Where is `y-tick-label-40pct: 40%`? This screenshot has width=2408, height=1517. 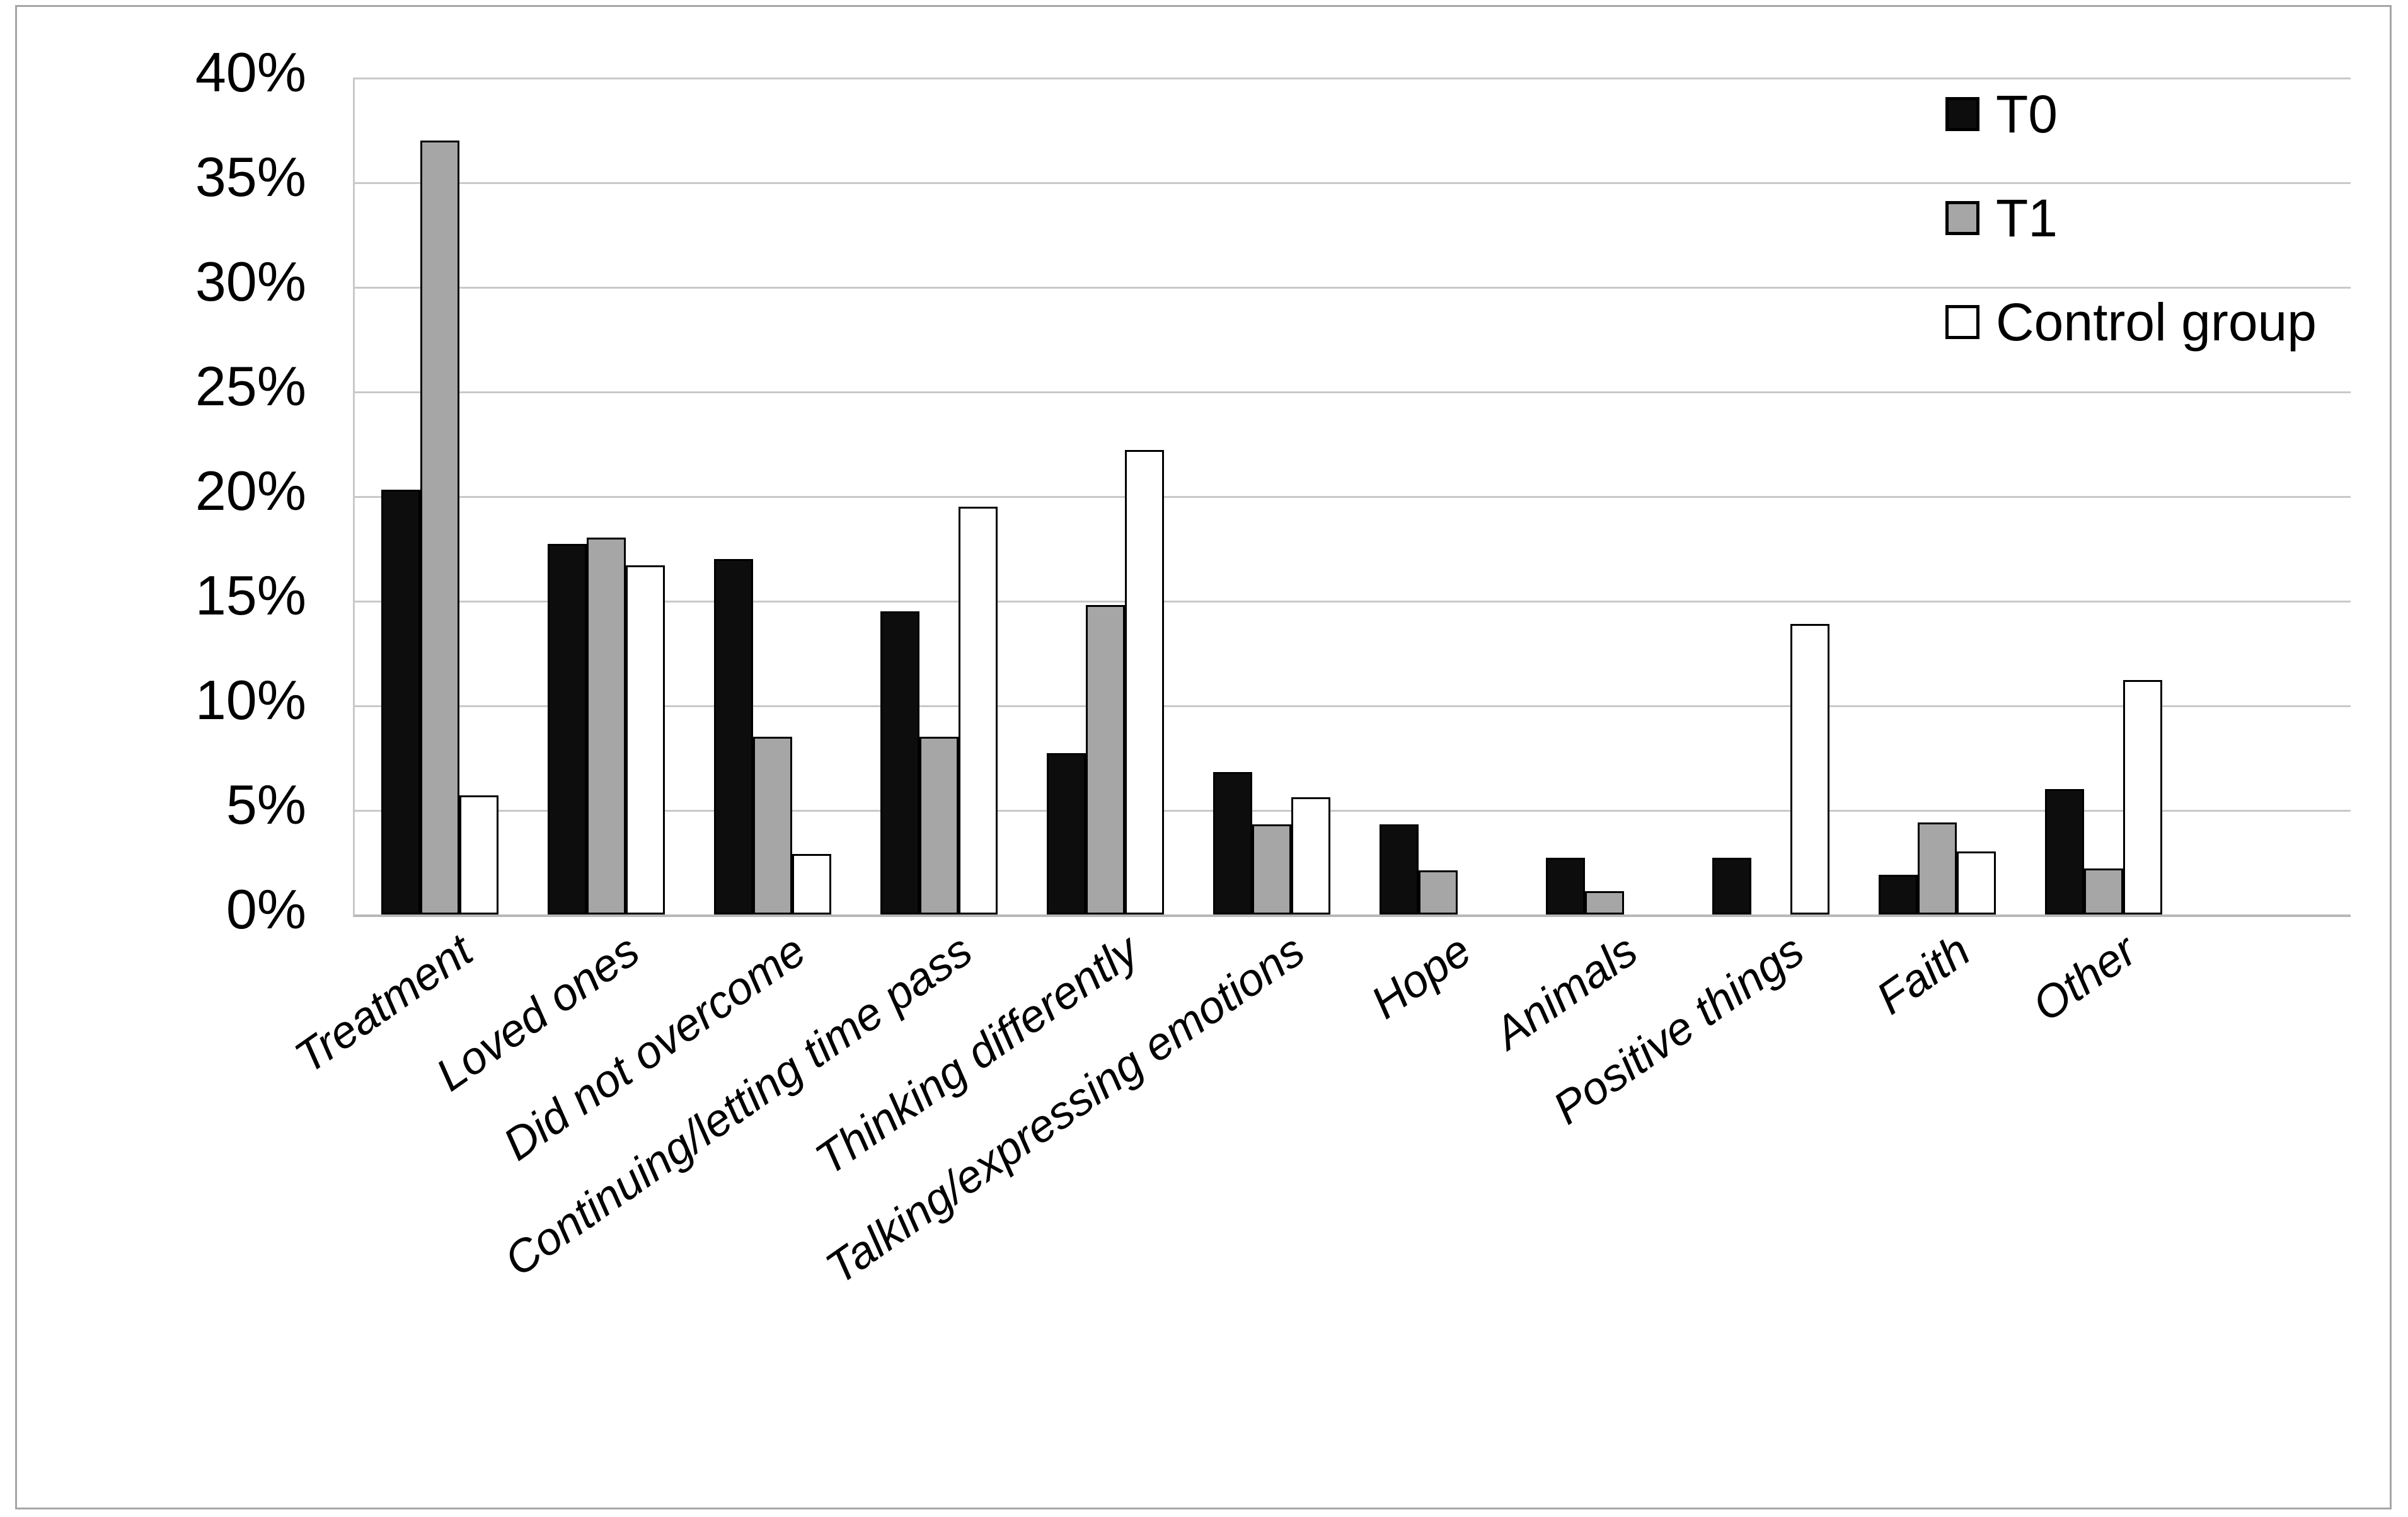 y-tick-label-40pct: 40% is located at coordinates (251, 72).